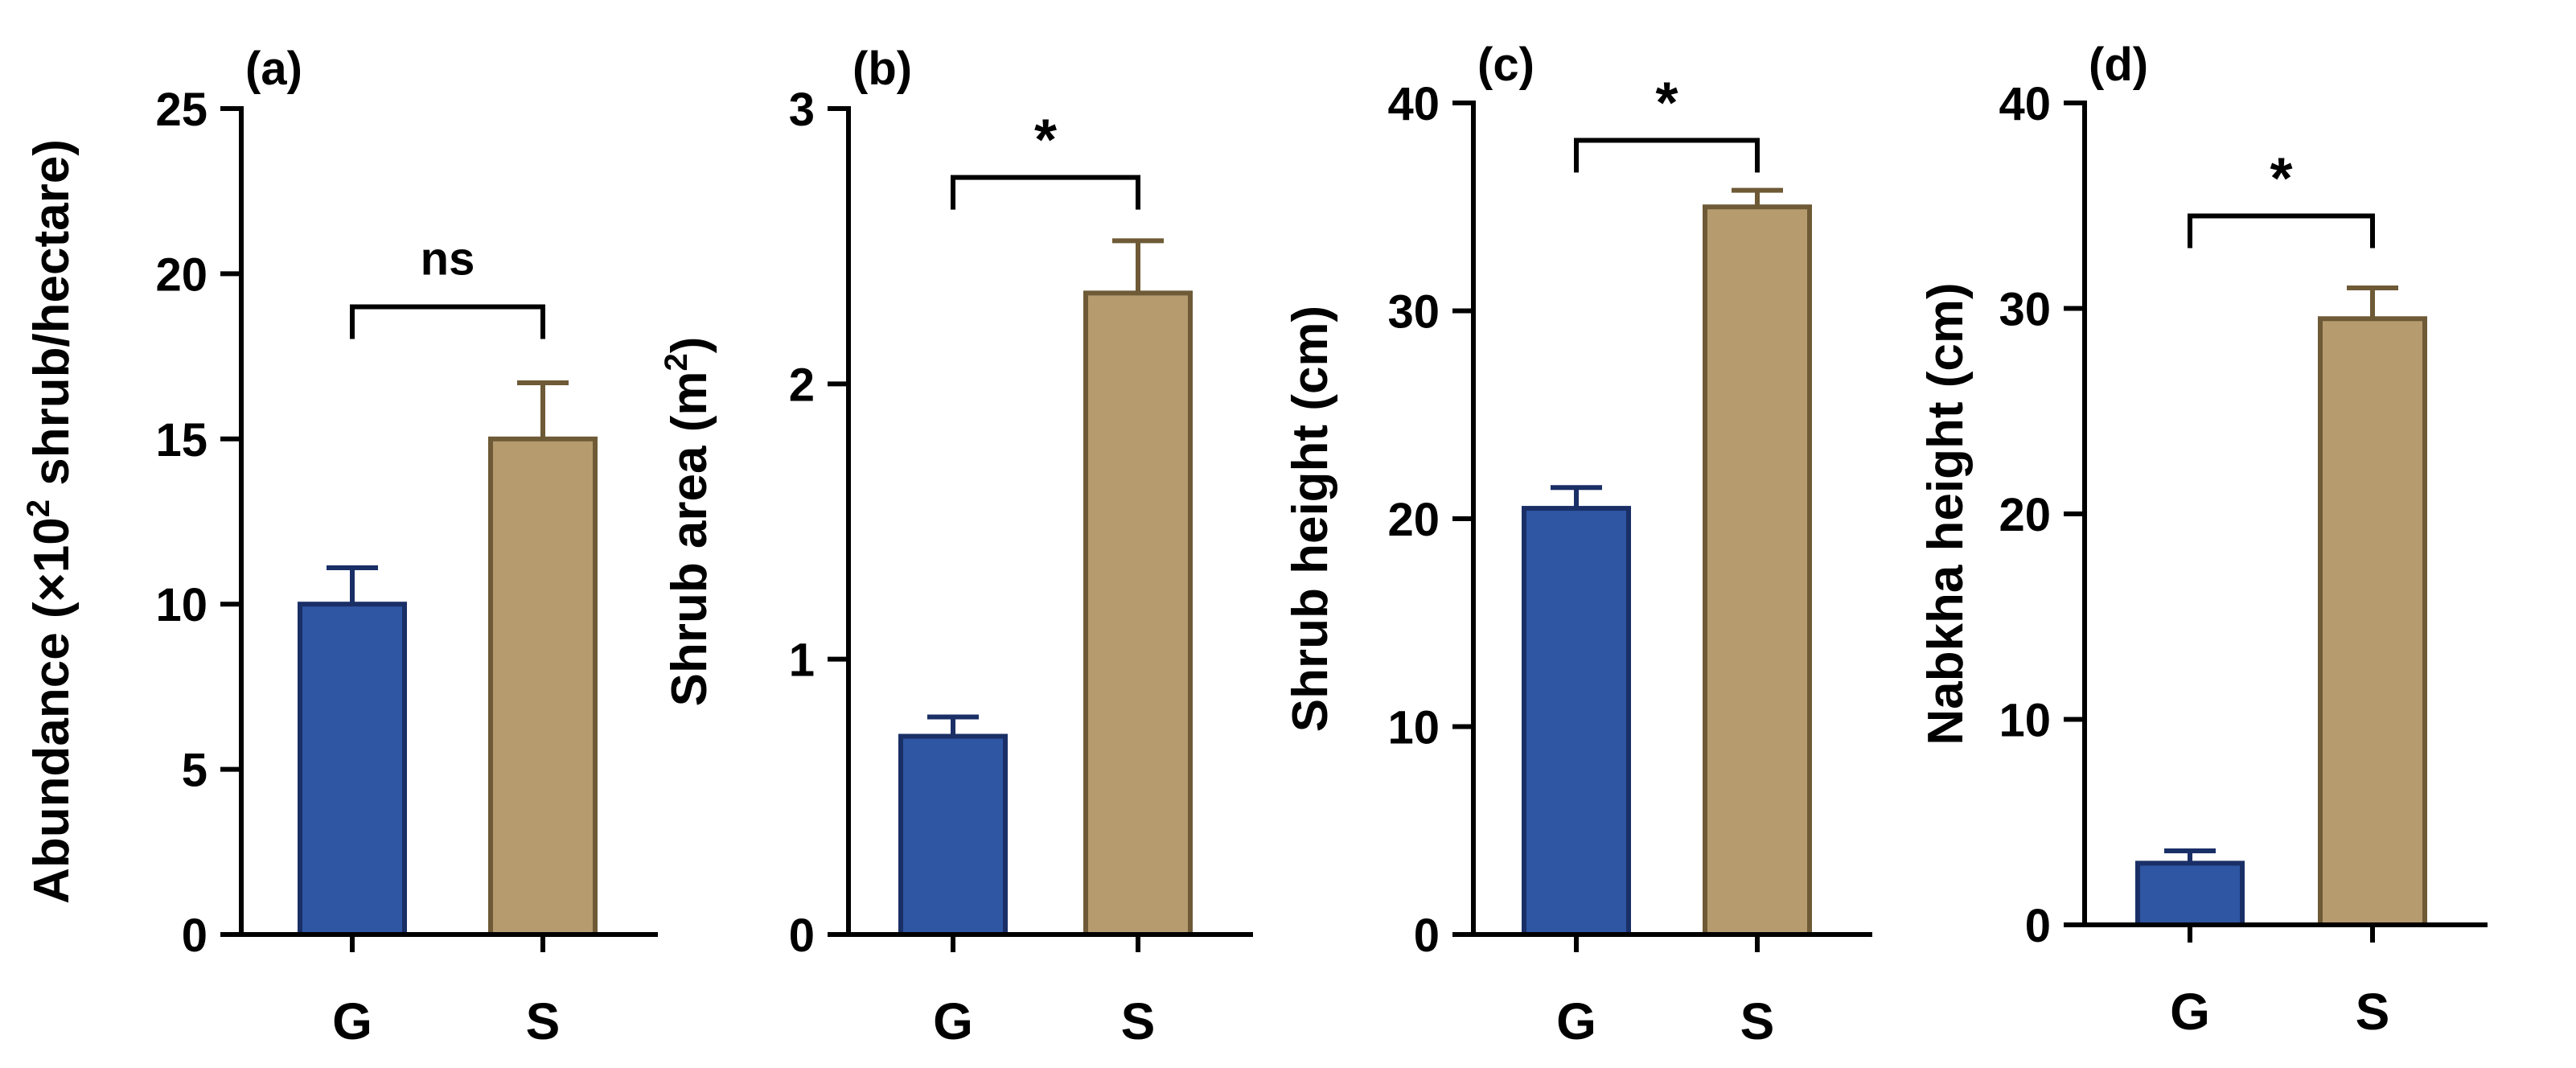 Image resolution: width=2576 pixels, height=1068 pixels. Describe the element at coordinates (181, 440) in the screenshot. I see `y-tick-label: 15` at that location.